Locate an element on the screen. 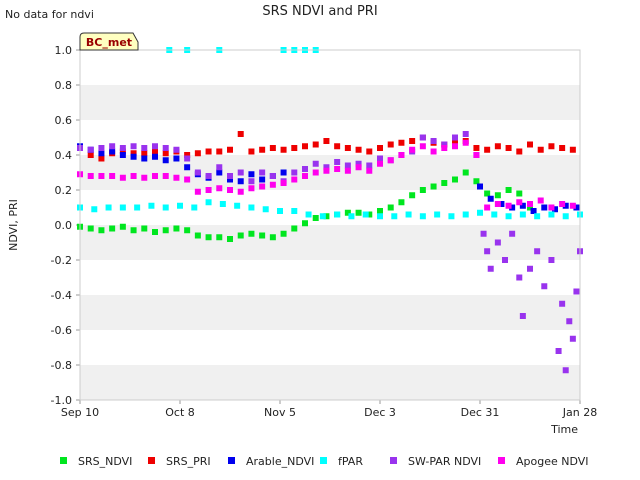  y-tick-label: -0.4 is located at coordinates (61, 295).